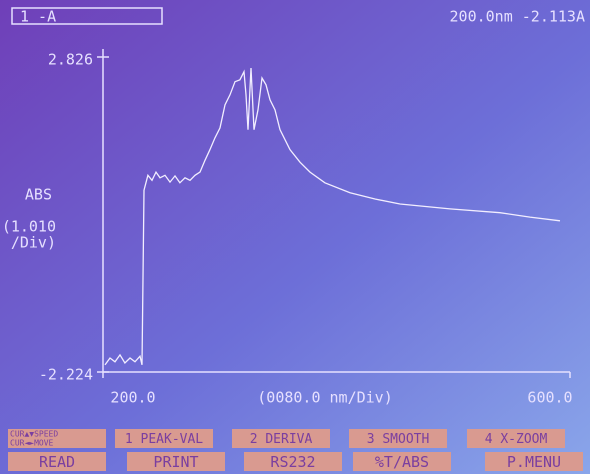 This screenshot has width=590, height=474. I want to click on softkey-label: CUR◄►MOVE, so click(32, 443).